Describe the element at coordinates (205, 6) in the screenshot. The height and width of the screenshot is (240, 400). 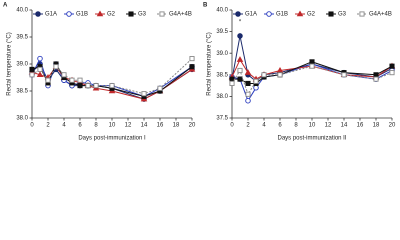
I see `panel-label: B` at that location.